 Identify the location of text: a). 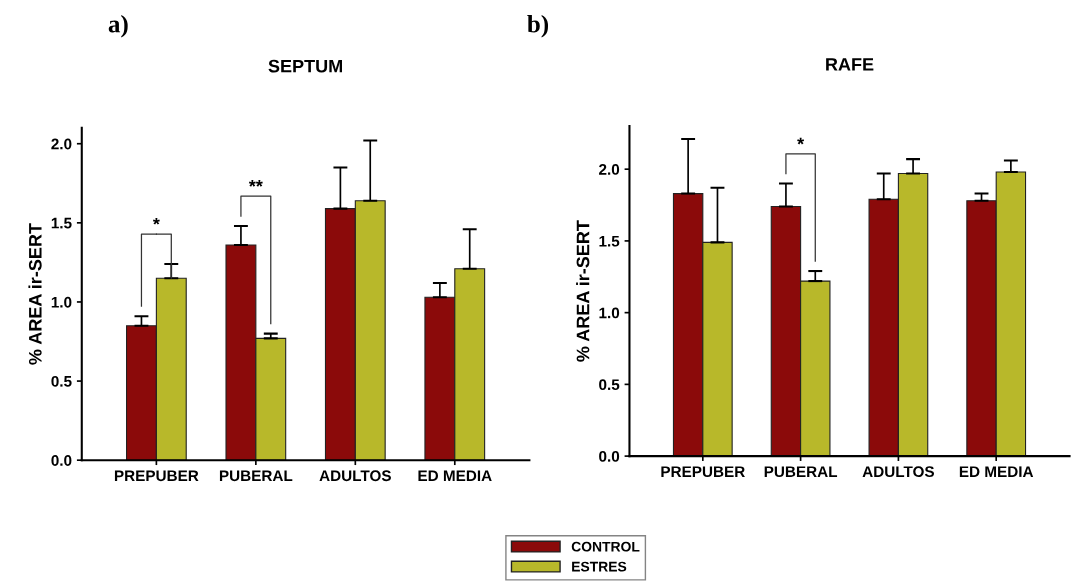
(118, 26).